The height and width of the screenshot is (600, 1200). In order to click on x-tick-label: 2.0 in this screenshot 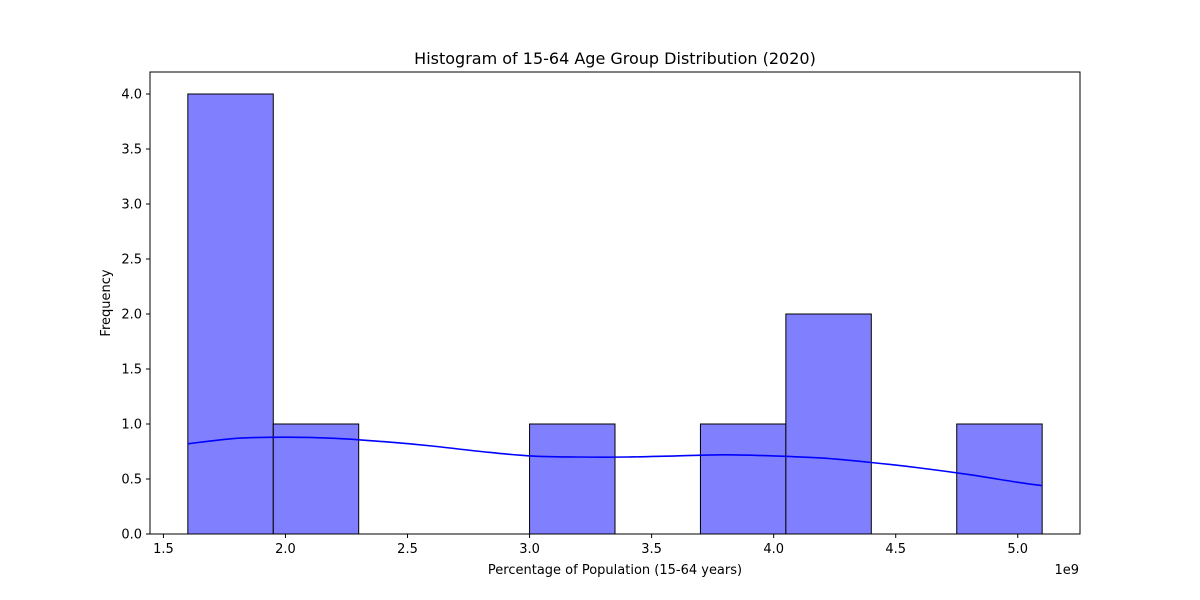, I will do `click(285, 549)`.